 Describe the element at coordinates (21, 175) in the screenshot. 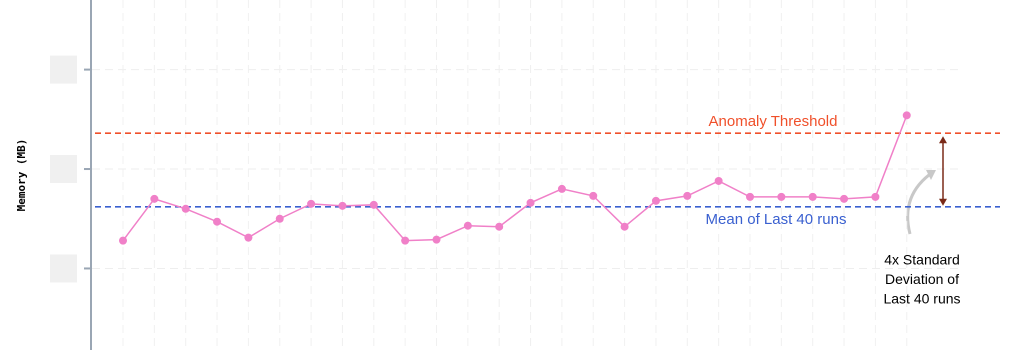

I see `y-axis-label: Memory (MB)` at that location.